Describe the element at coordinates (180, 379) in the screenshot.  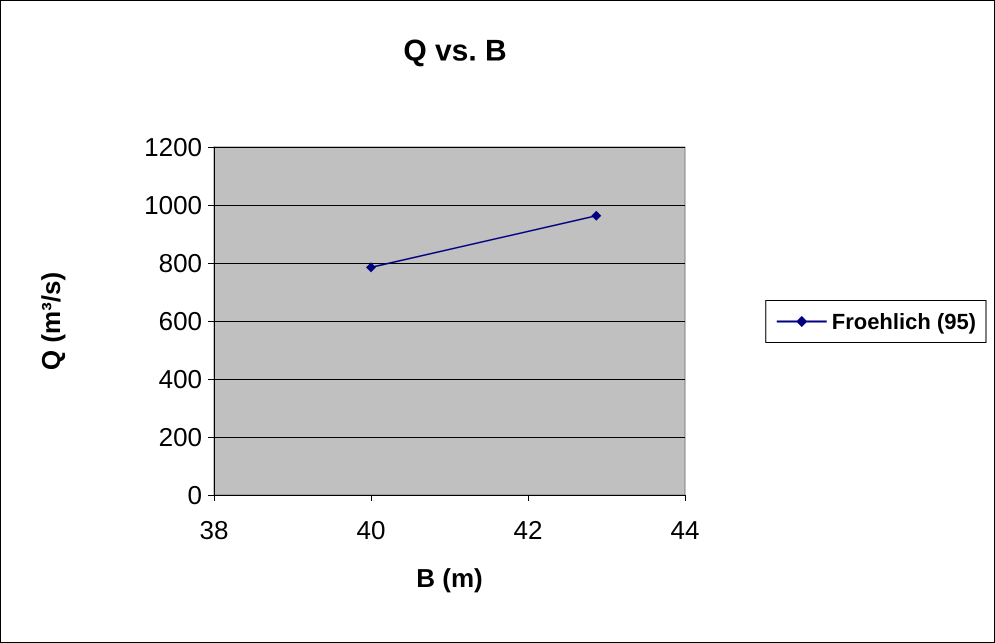
I see `y-tick-label: 400` at that location.